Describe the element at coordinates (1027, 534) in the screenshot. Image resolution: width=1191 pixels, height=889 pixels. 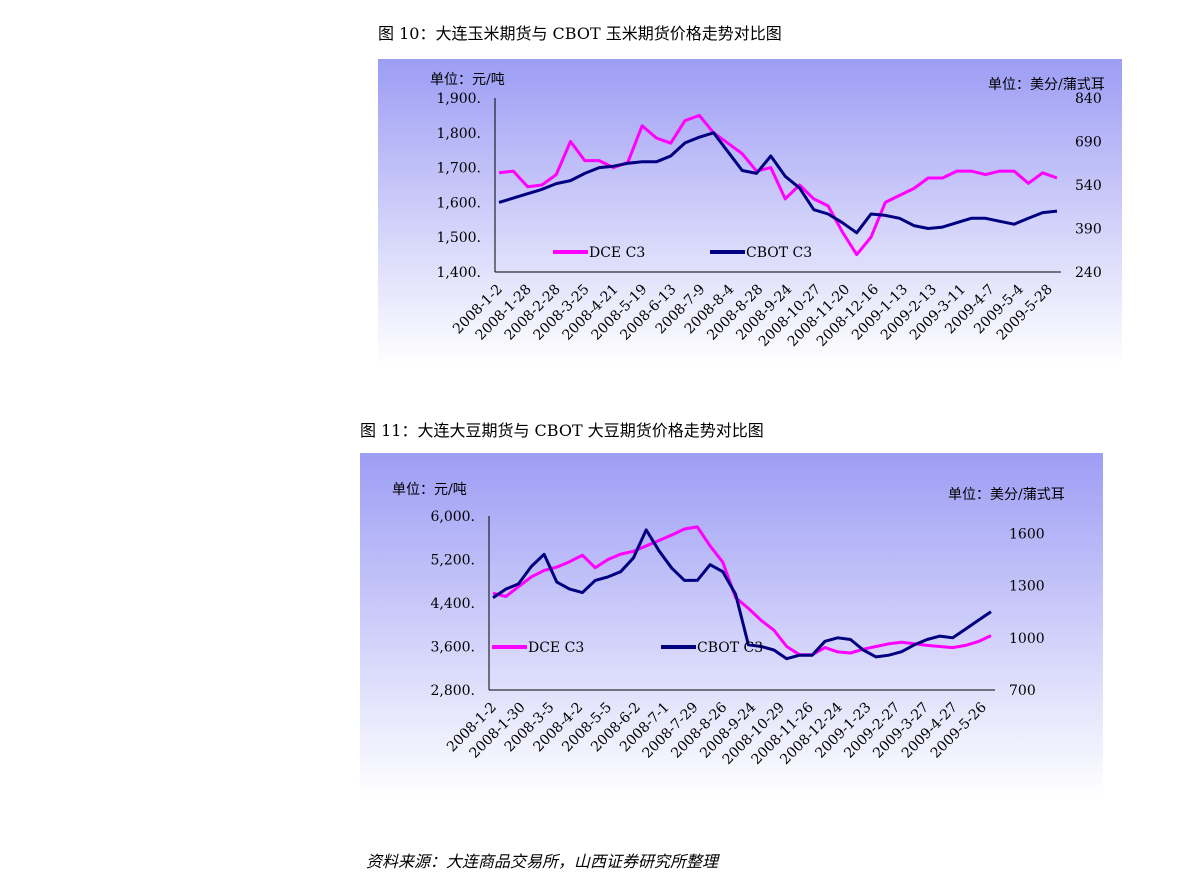
I see `y-right-tick-label: 1600` at that location.